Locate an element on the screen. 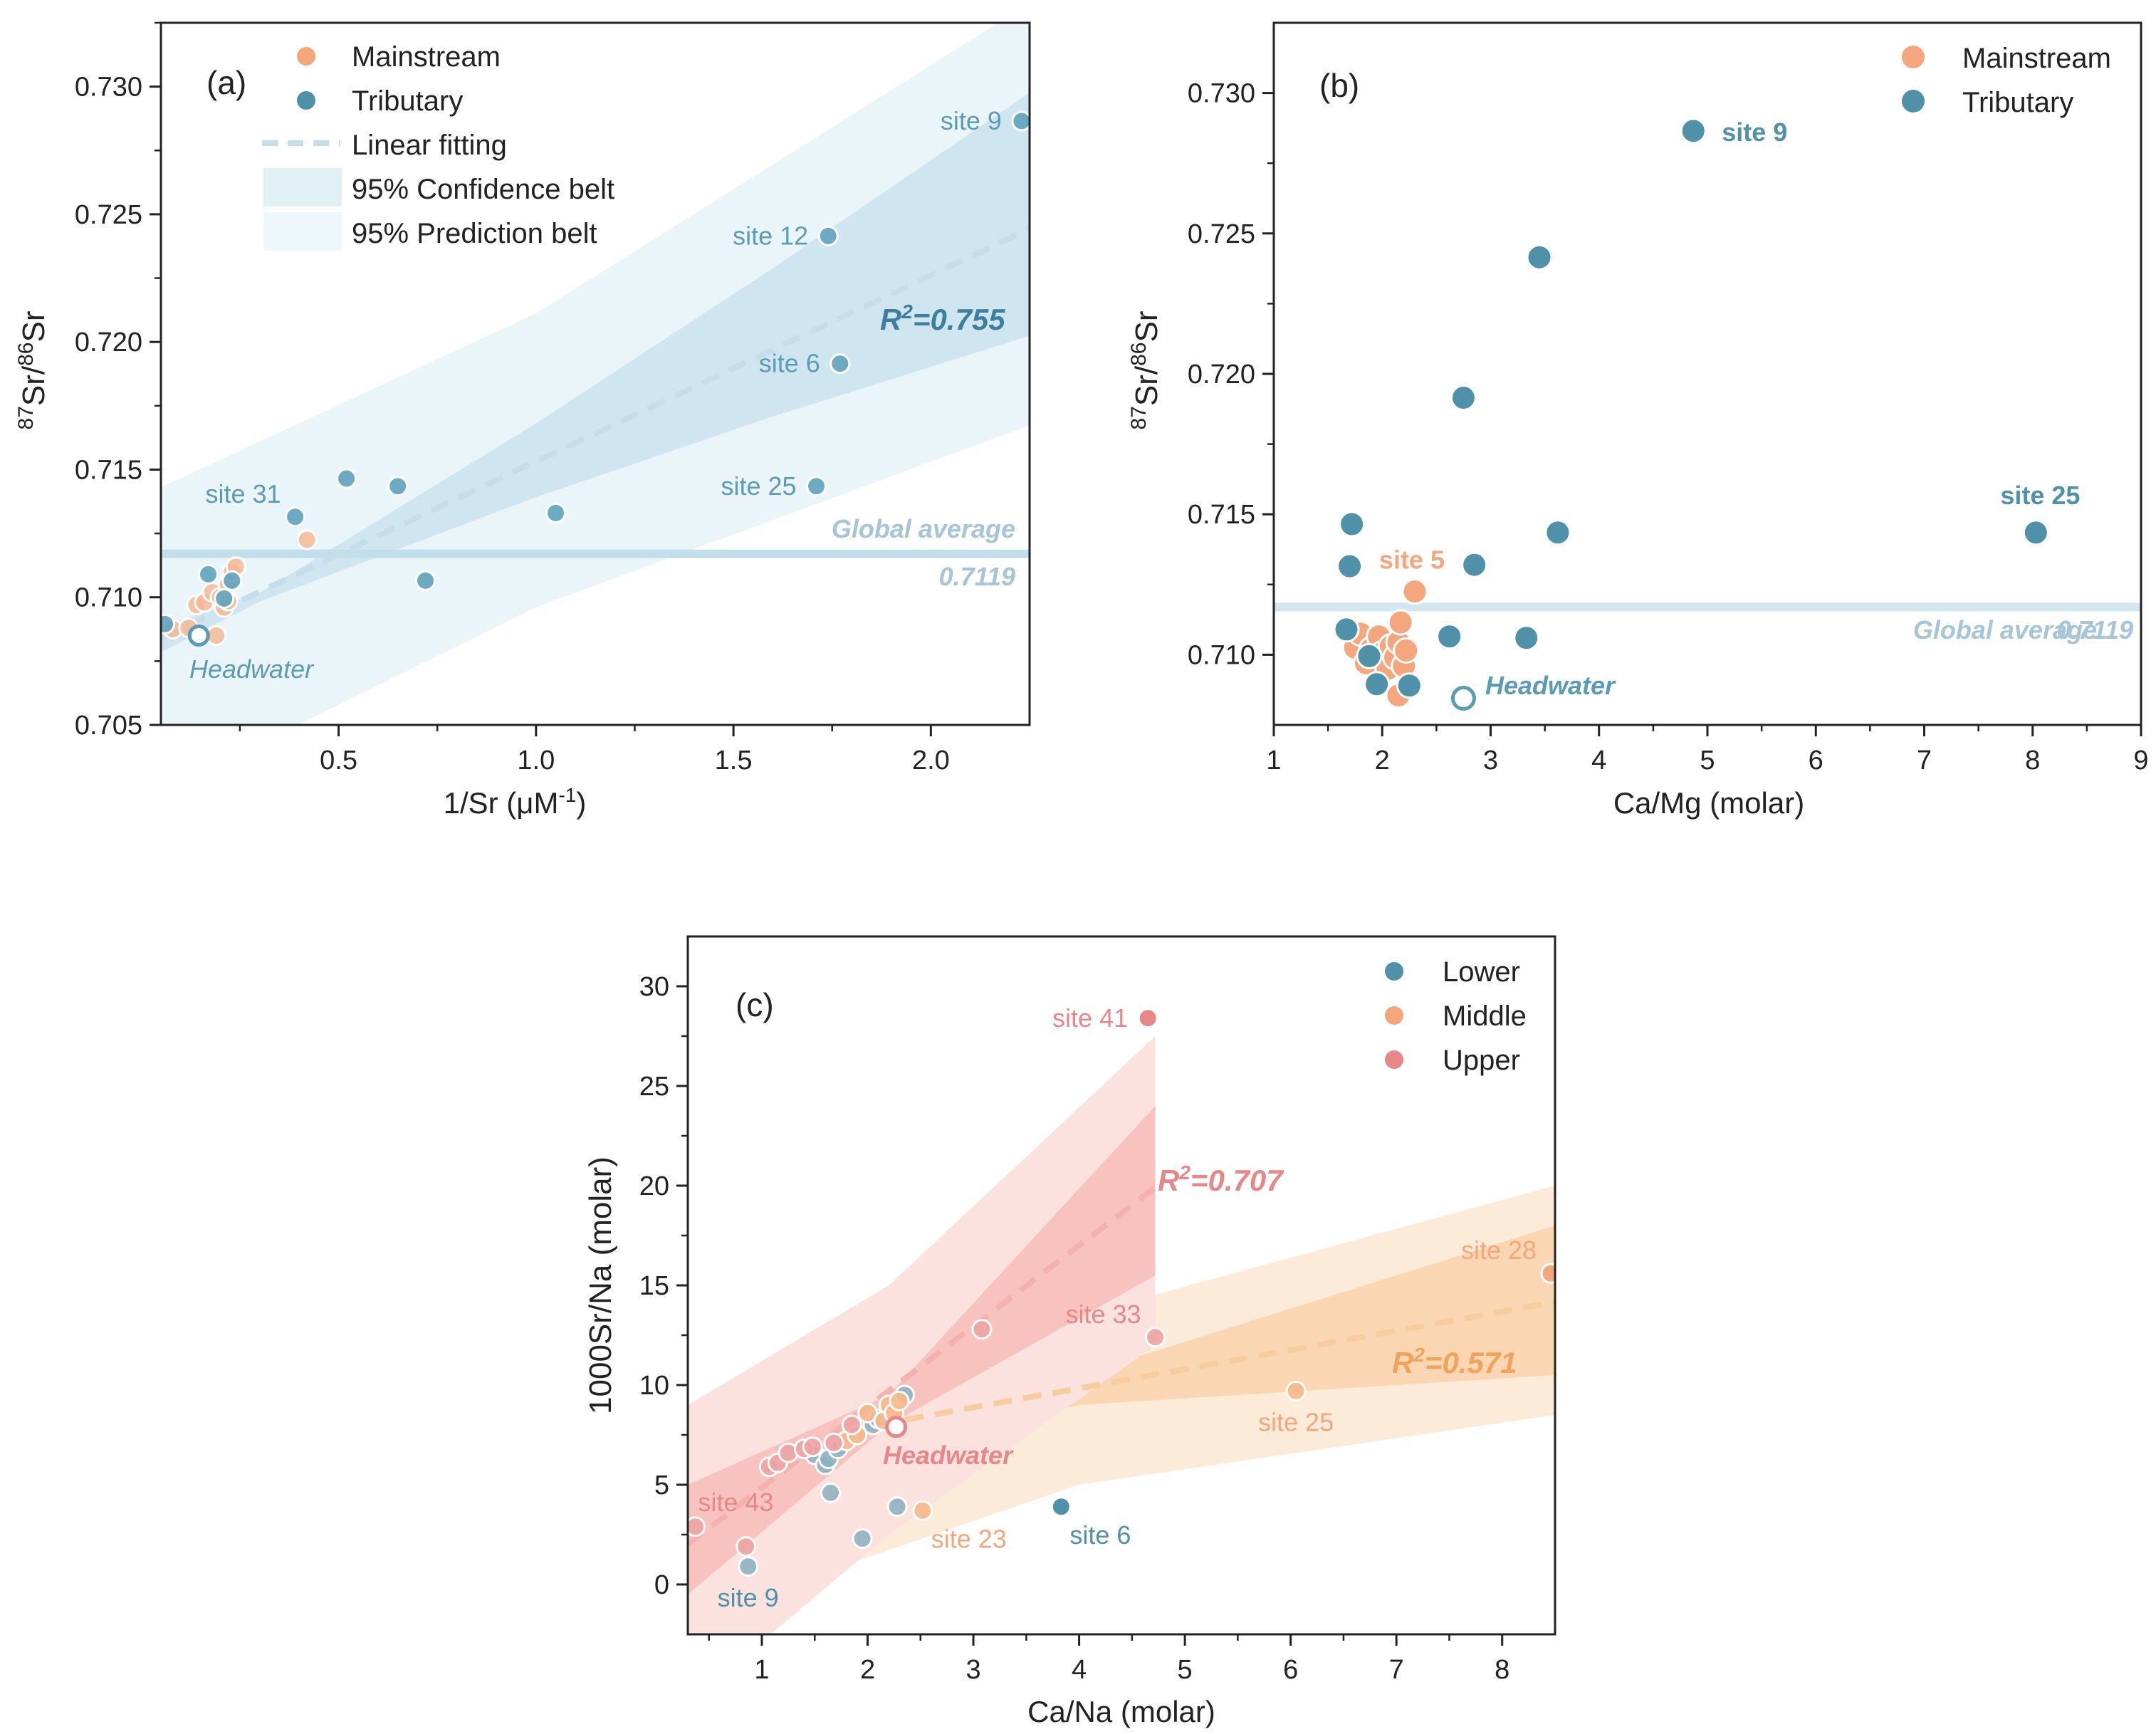 Image resolution: width=2156 pixels, height=1734 pixels. legend-mainstream-marker is located at coordinates (306, 56).